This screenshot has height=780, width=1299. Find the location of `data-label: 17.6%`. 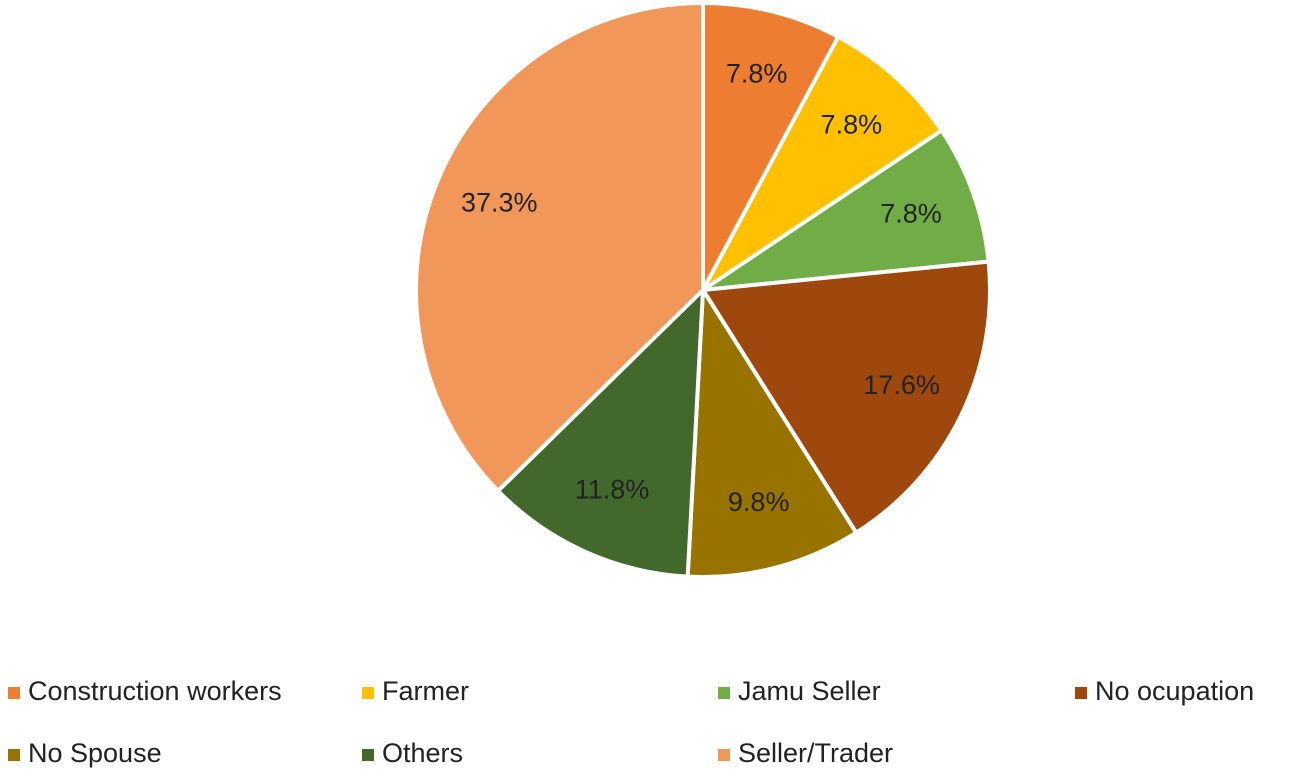

data-label: 17.6% is located at coordinates (901, 385).